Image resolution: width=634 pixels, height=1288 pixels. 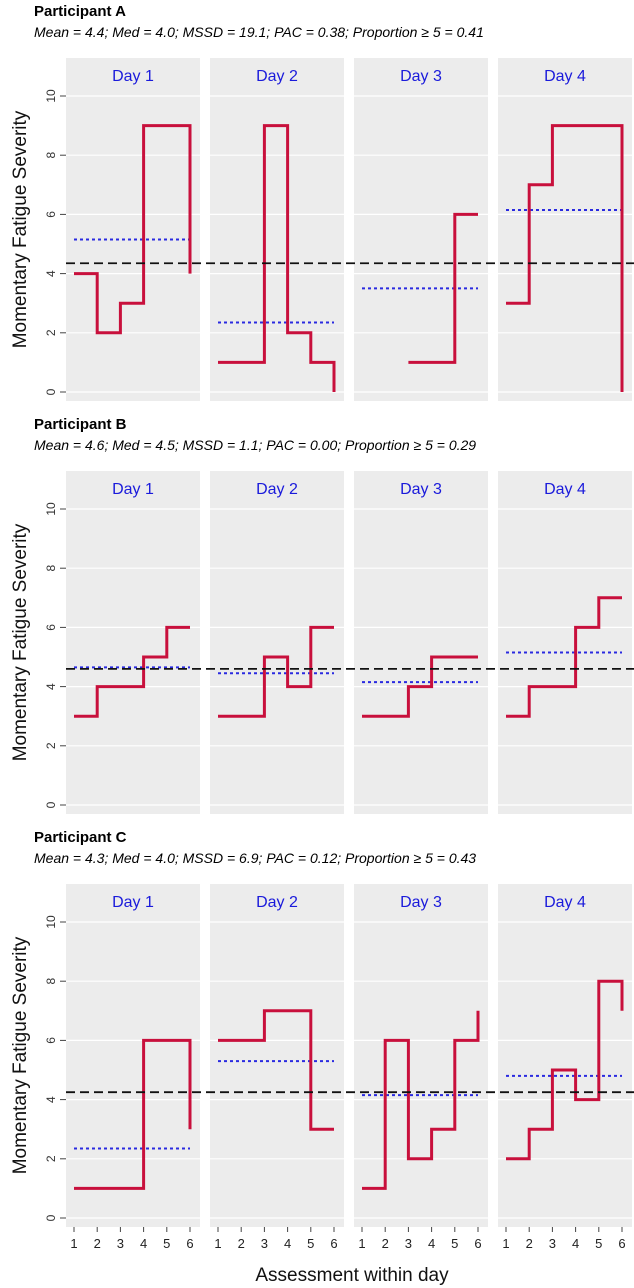 I want to click on participant-title: Participant A, so click(x=80, y=11).